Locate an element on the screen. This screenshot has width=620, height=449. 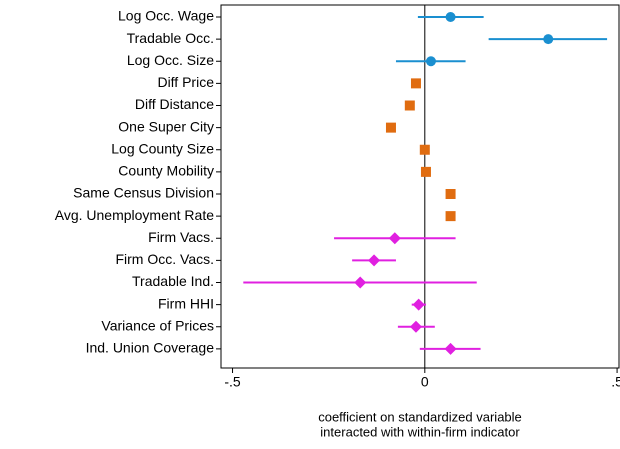
y-tick-label: County Mobility is located at coordinates (166, 171).